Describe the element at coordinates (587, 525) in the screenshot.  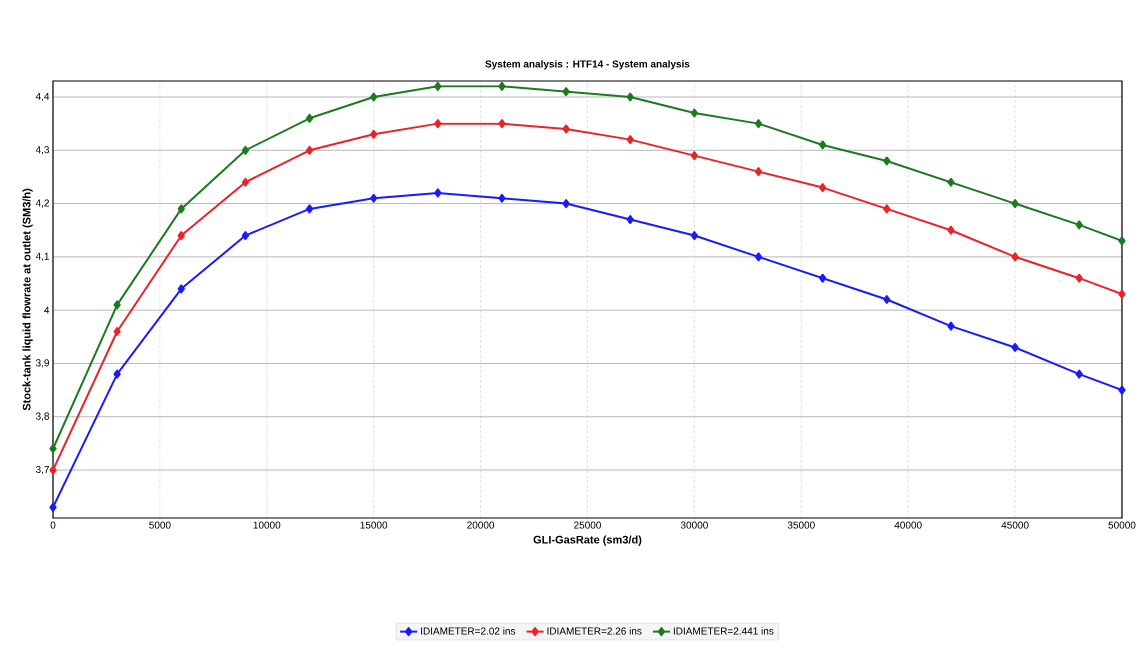
I see `x-tick-label: 25000` at that location.